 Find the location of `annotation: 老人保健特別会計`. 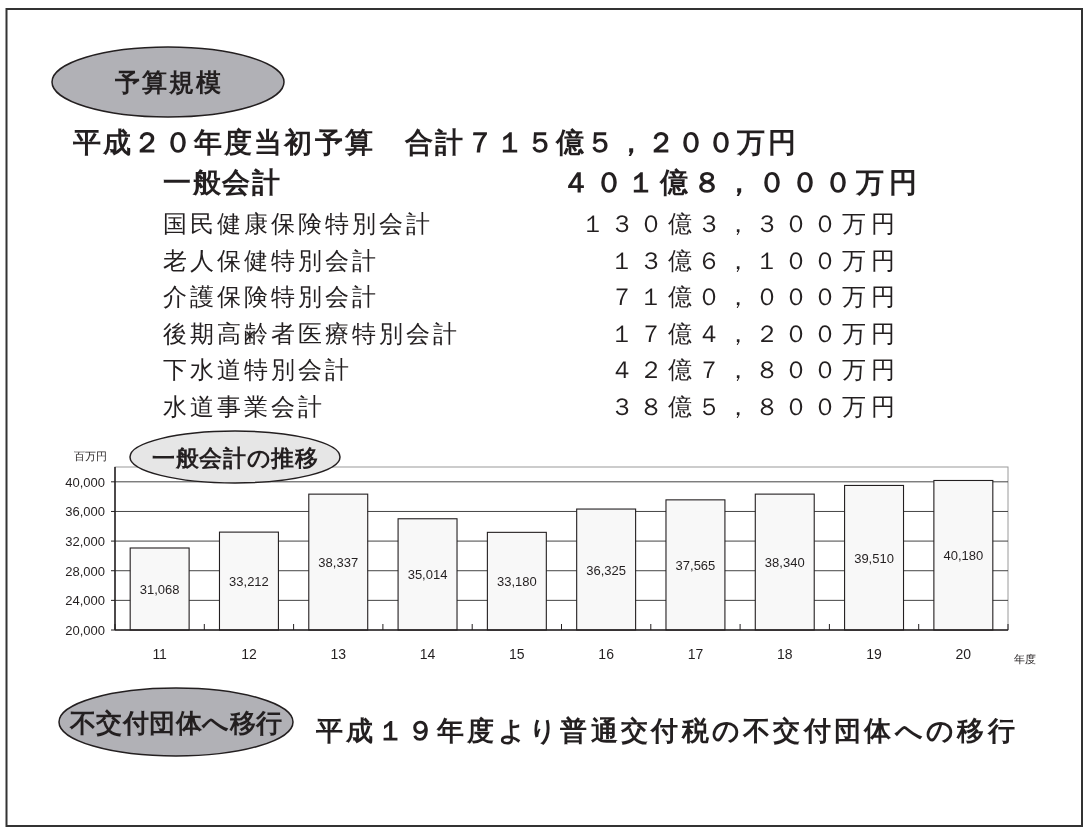

annotation: 老人保健特別会計 is located at coordinates (271, 260).